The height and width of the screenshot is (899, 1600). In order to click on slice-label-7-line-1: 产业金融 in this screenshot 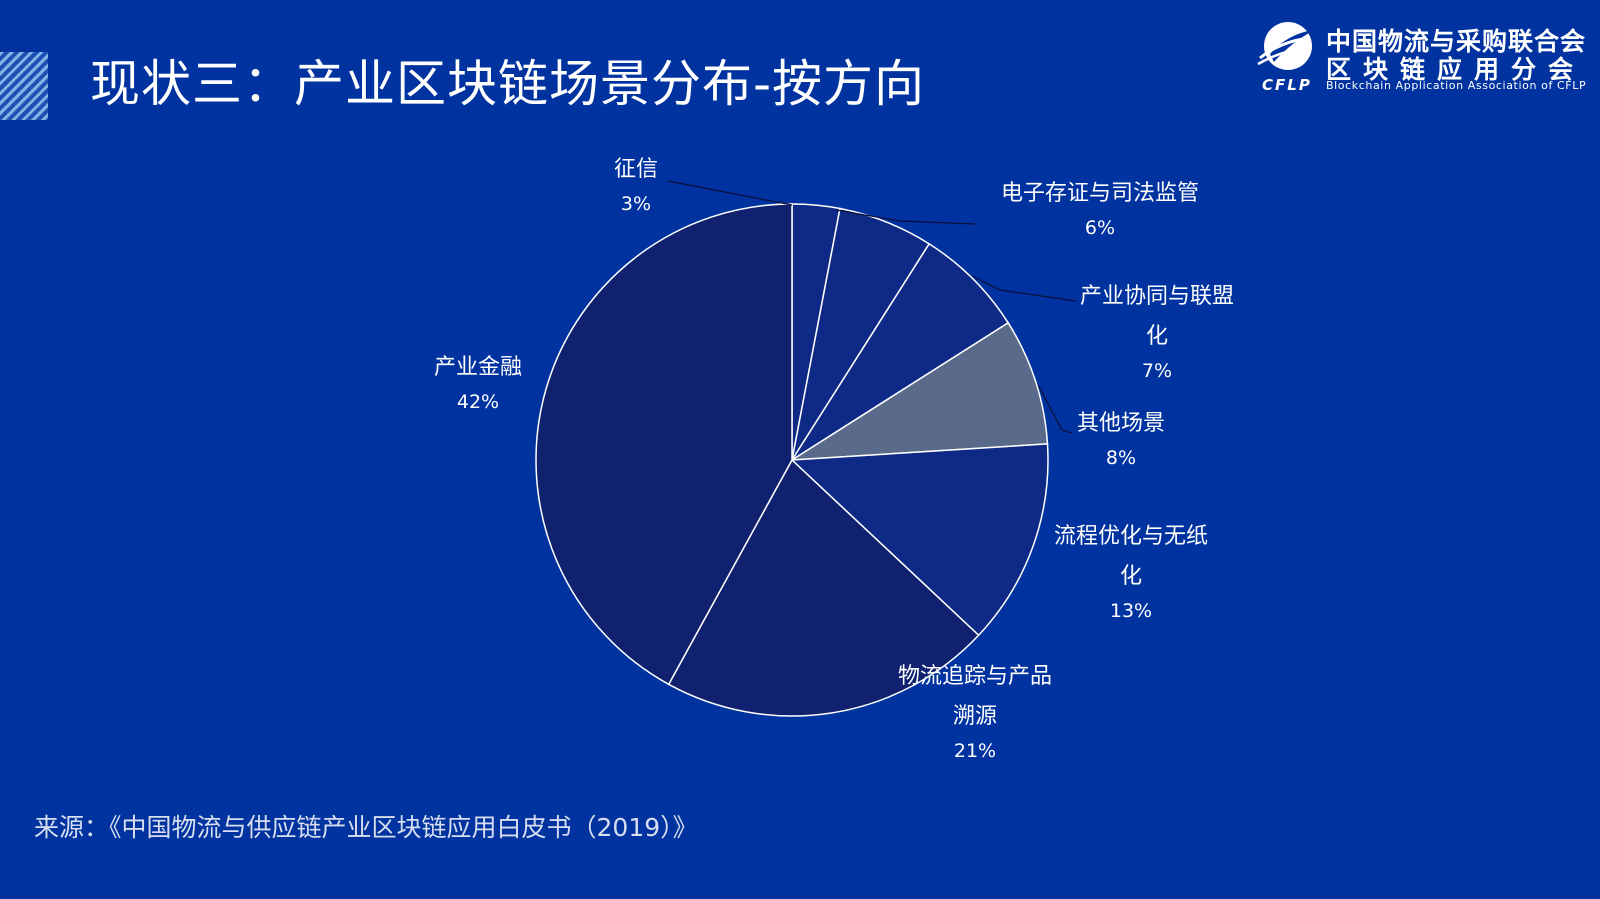, I will do `click(478, 367)`.